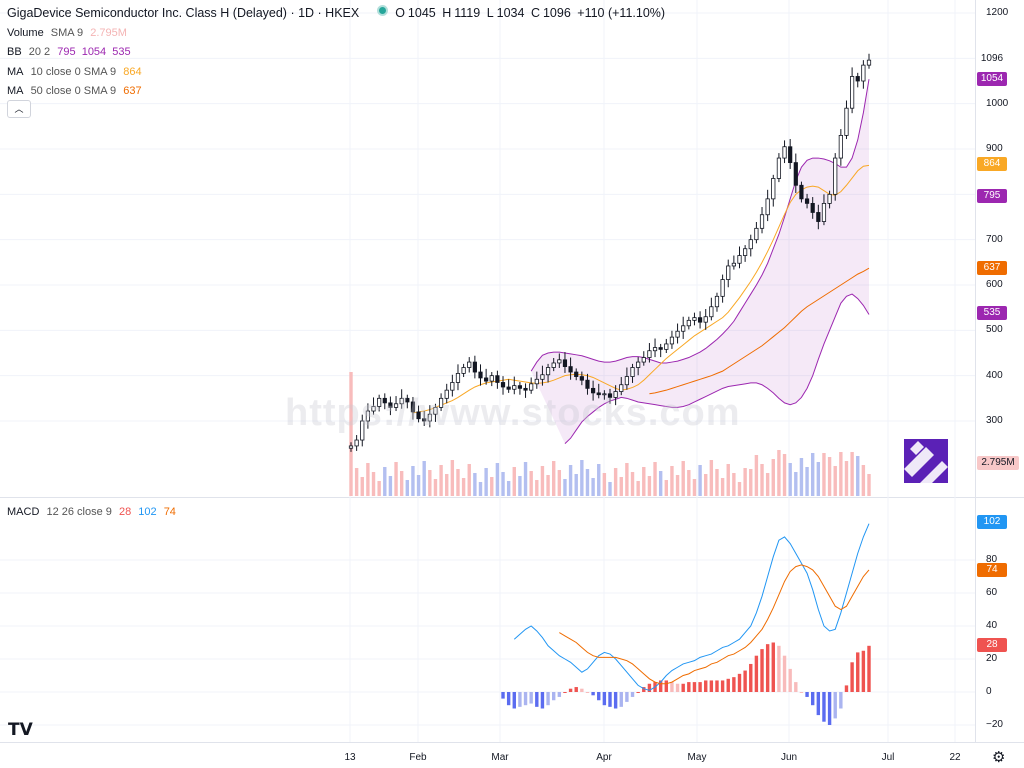 The height and width of the screenshot is (768, 1024). Describe the element at coordinates (992, 59) in the screenshot. I see `price-tag: 1096` at that location.